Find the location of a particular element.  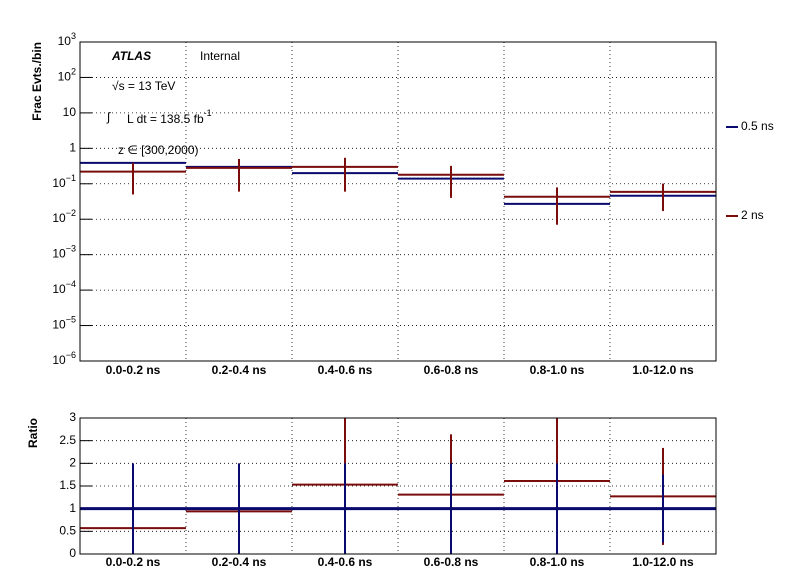

annotation: √s = 13 TeV is located at coordinates (143, 86).